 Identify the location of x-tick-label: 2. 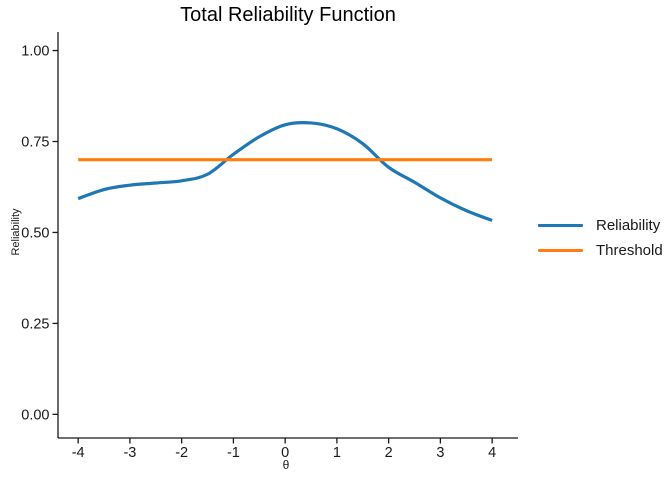
(389, 453).